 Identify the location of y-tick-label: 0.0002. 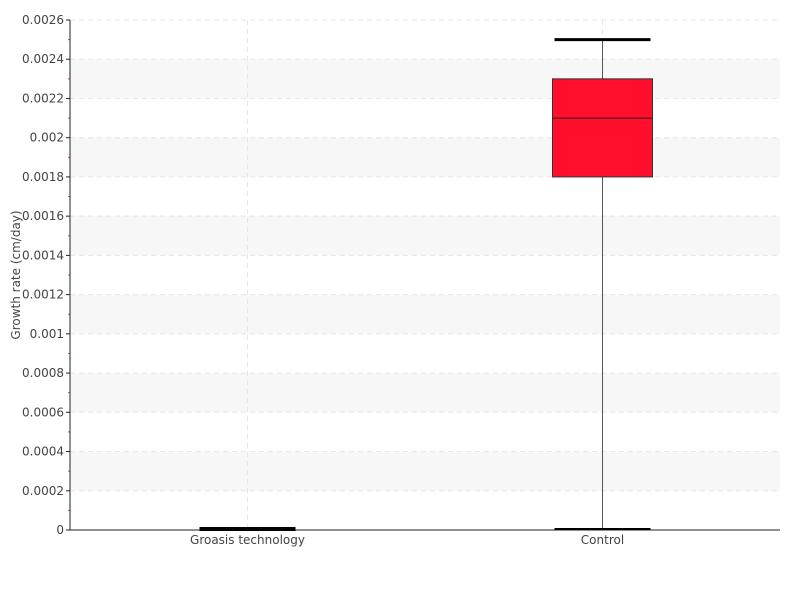
(43, 491).